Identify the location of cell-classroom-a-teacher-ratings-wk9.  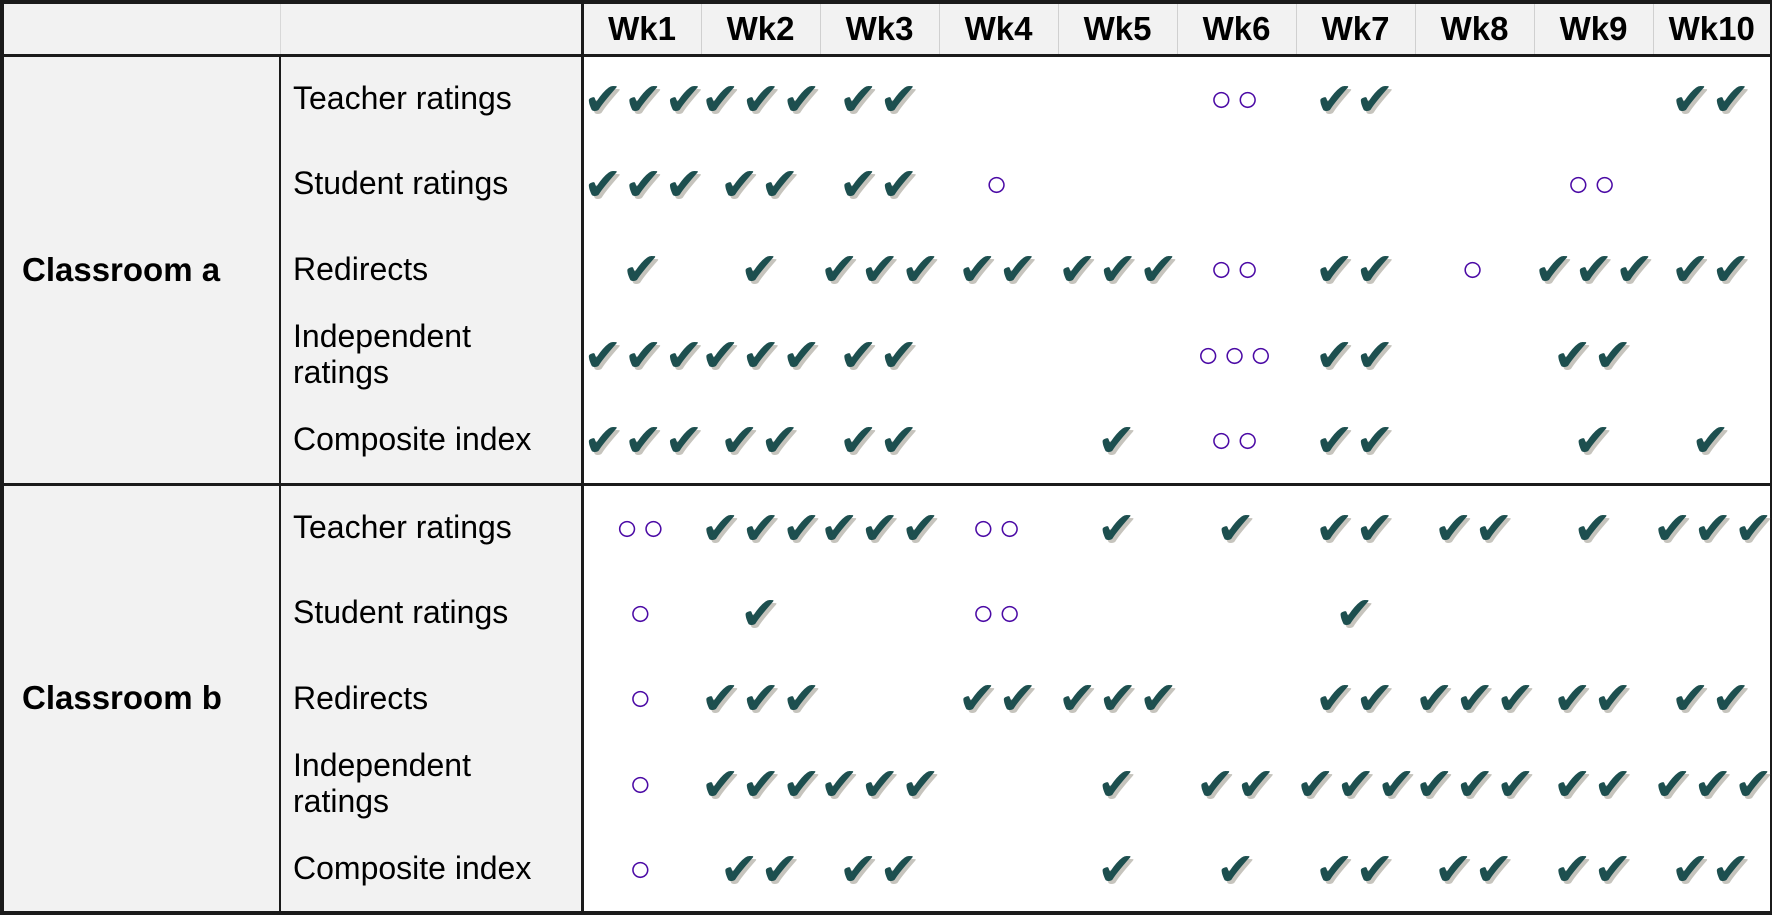
(1593, 98).